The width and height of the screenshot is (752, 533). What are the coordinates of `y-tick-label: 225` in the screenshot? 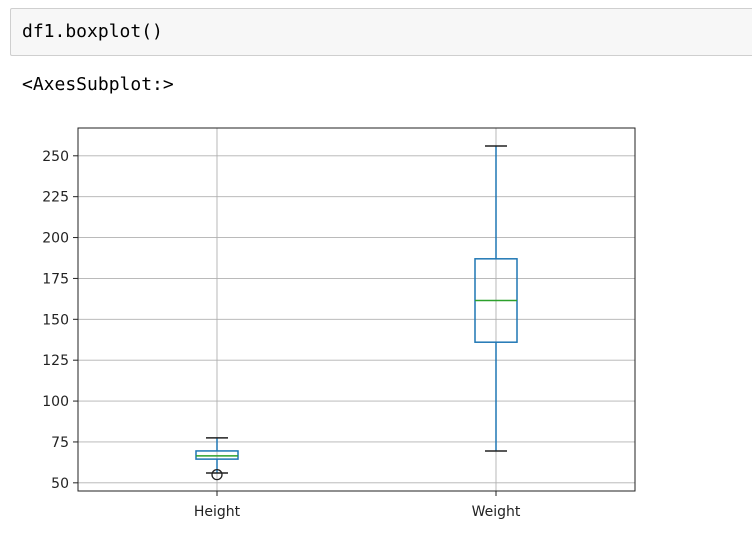 It's located at (55, 198).